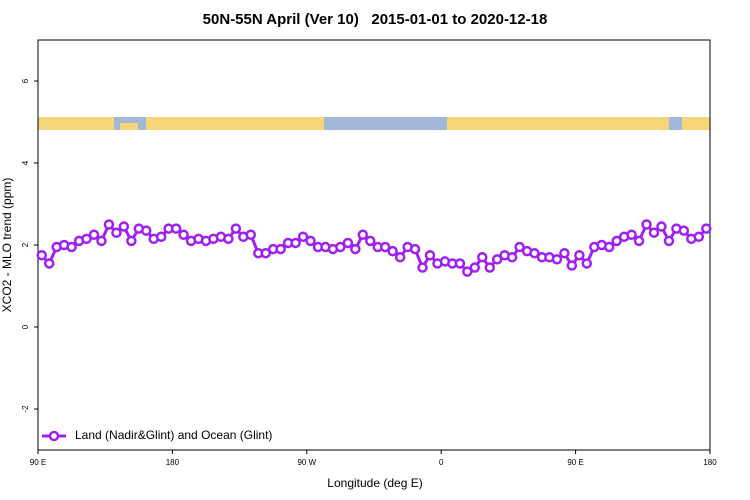 Image resolution: width=750 pixels, height=500 pixels. Describe the element at coordinates (374, 483) in the screenshot. I see `x-axis-label: Longitude (deg E)` at that location.